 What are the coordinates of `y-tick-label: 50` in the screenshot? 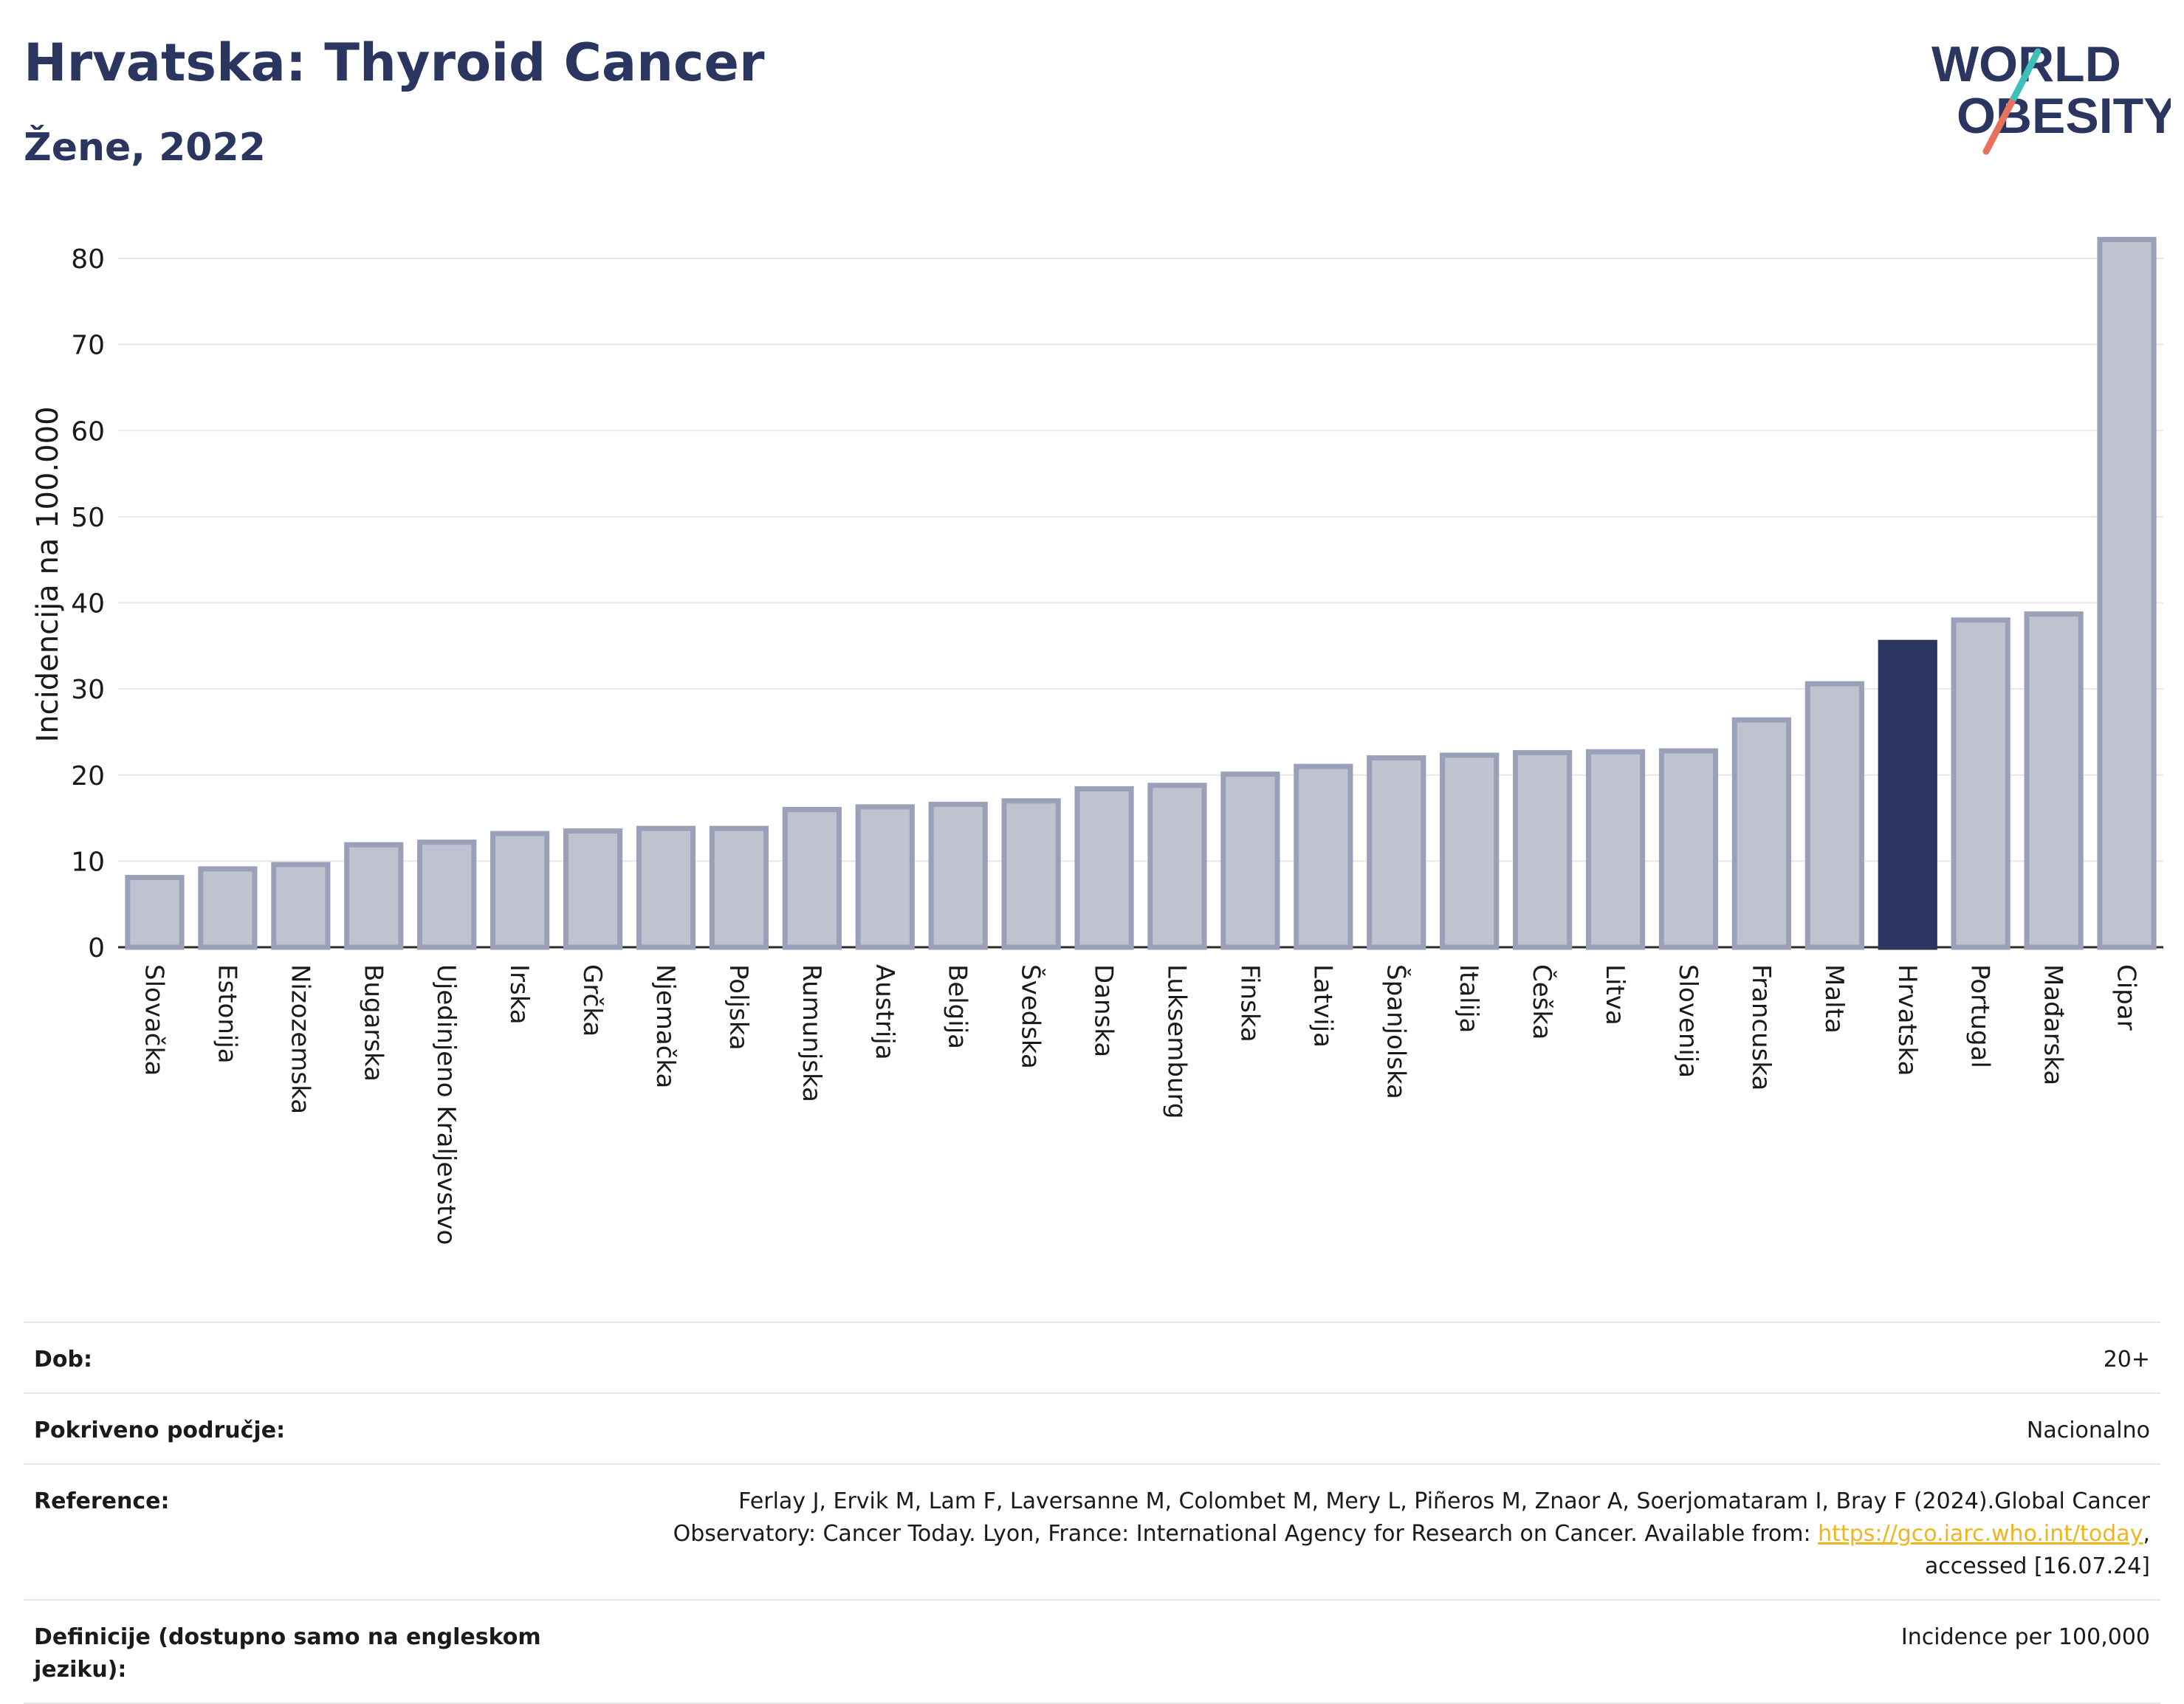 It's located at (88, 518).